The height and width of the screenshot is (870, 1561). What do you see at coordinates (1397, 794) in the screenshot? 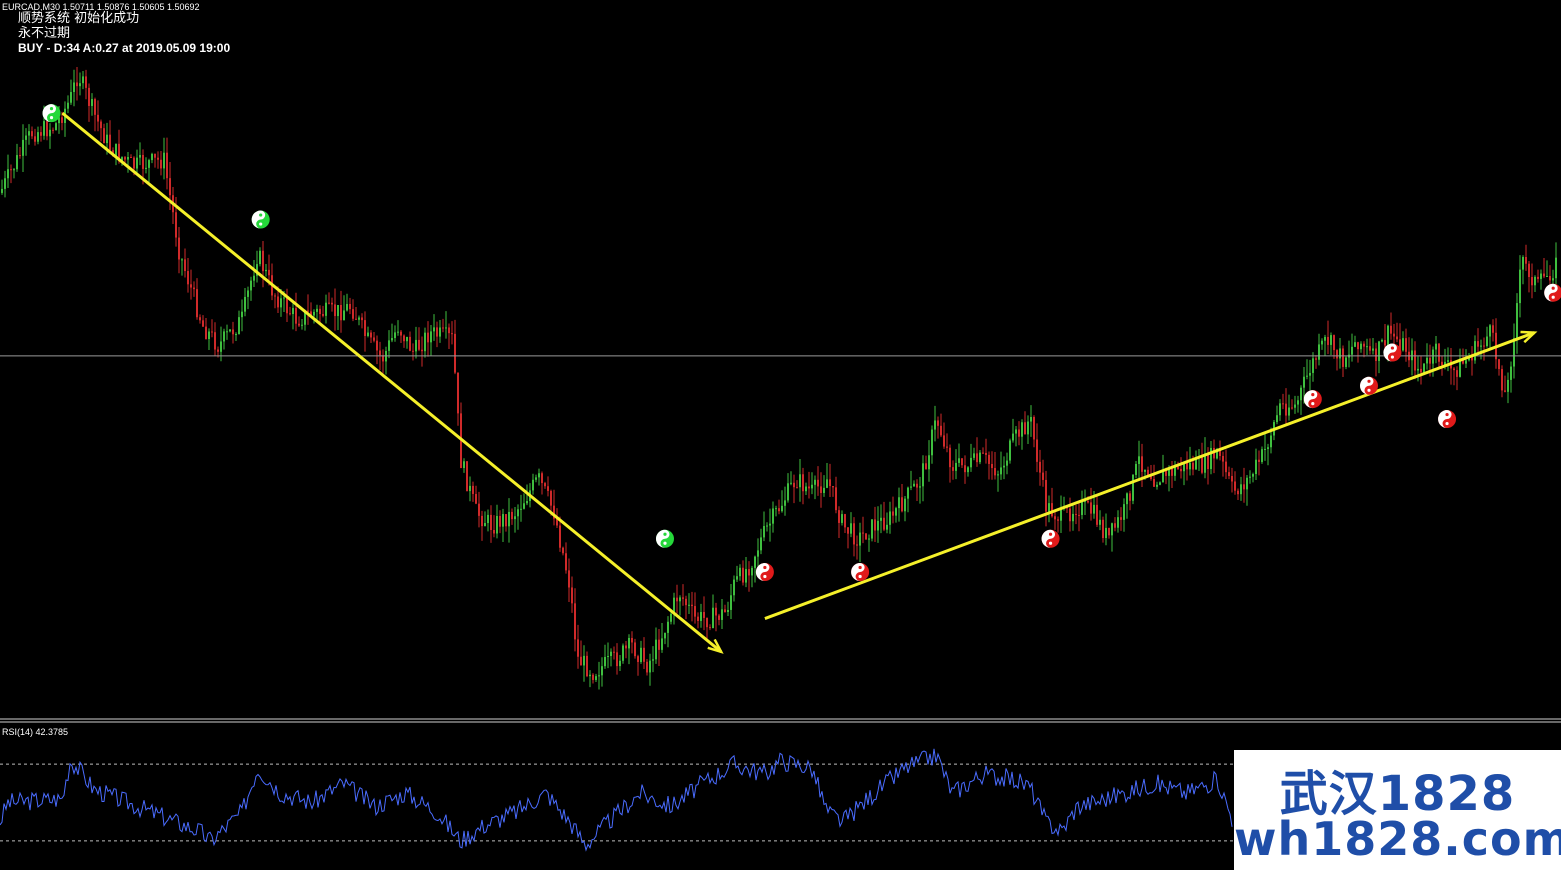
I see `watermark-title: 武汉1828` at bounding box center [1397, 794].